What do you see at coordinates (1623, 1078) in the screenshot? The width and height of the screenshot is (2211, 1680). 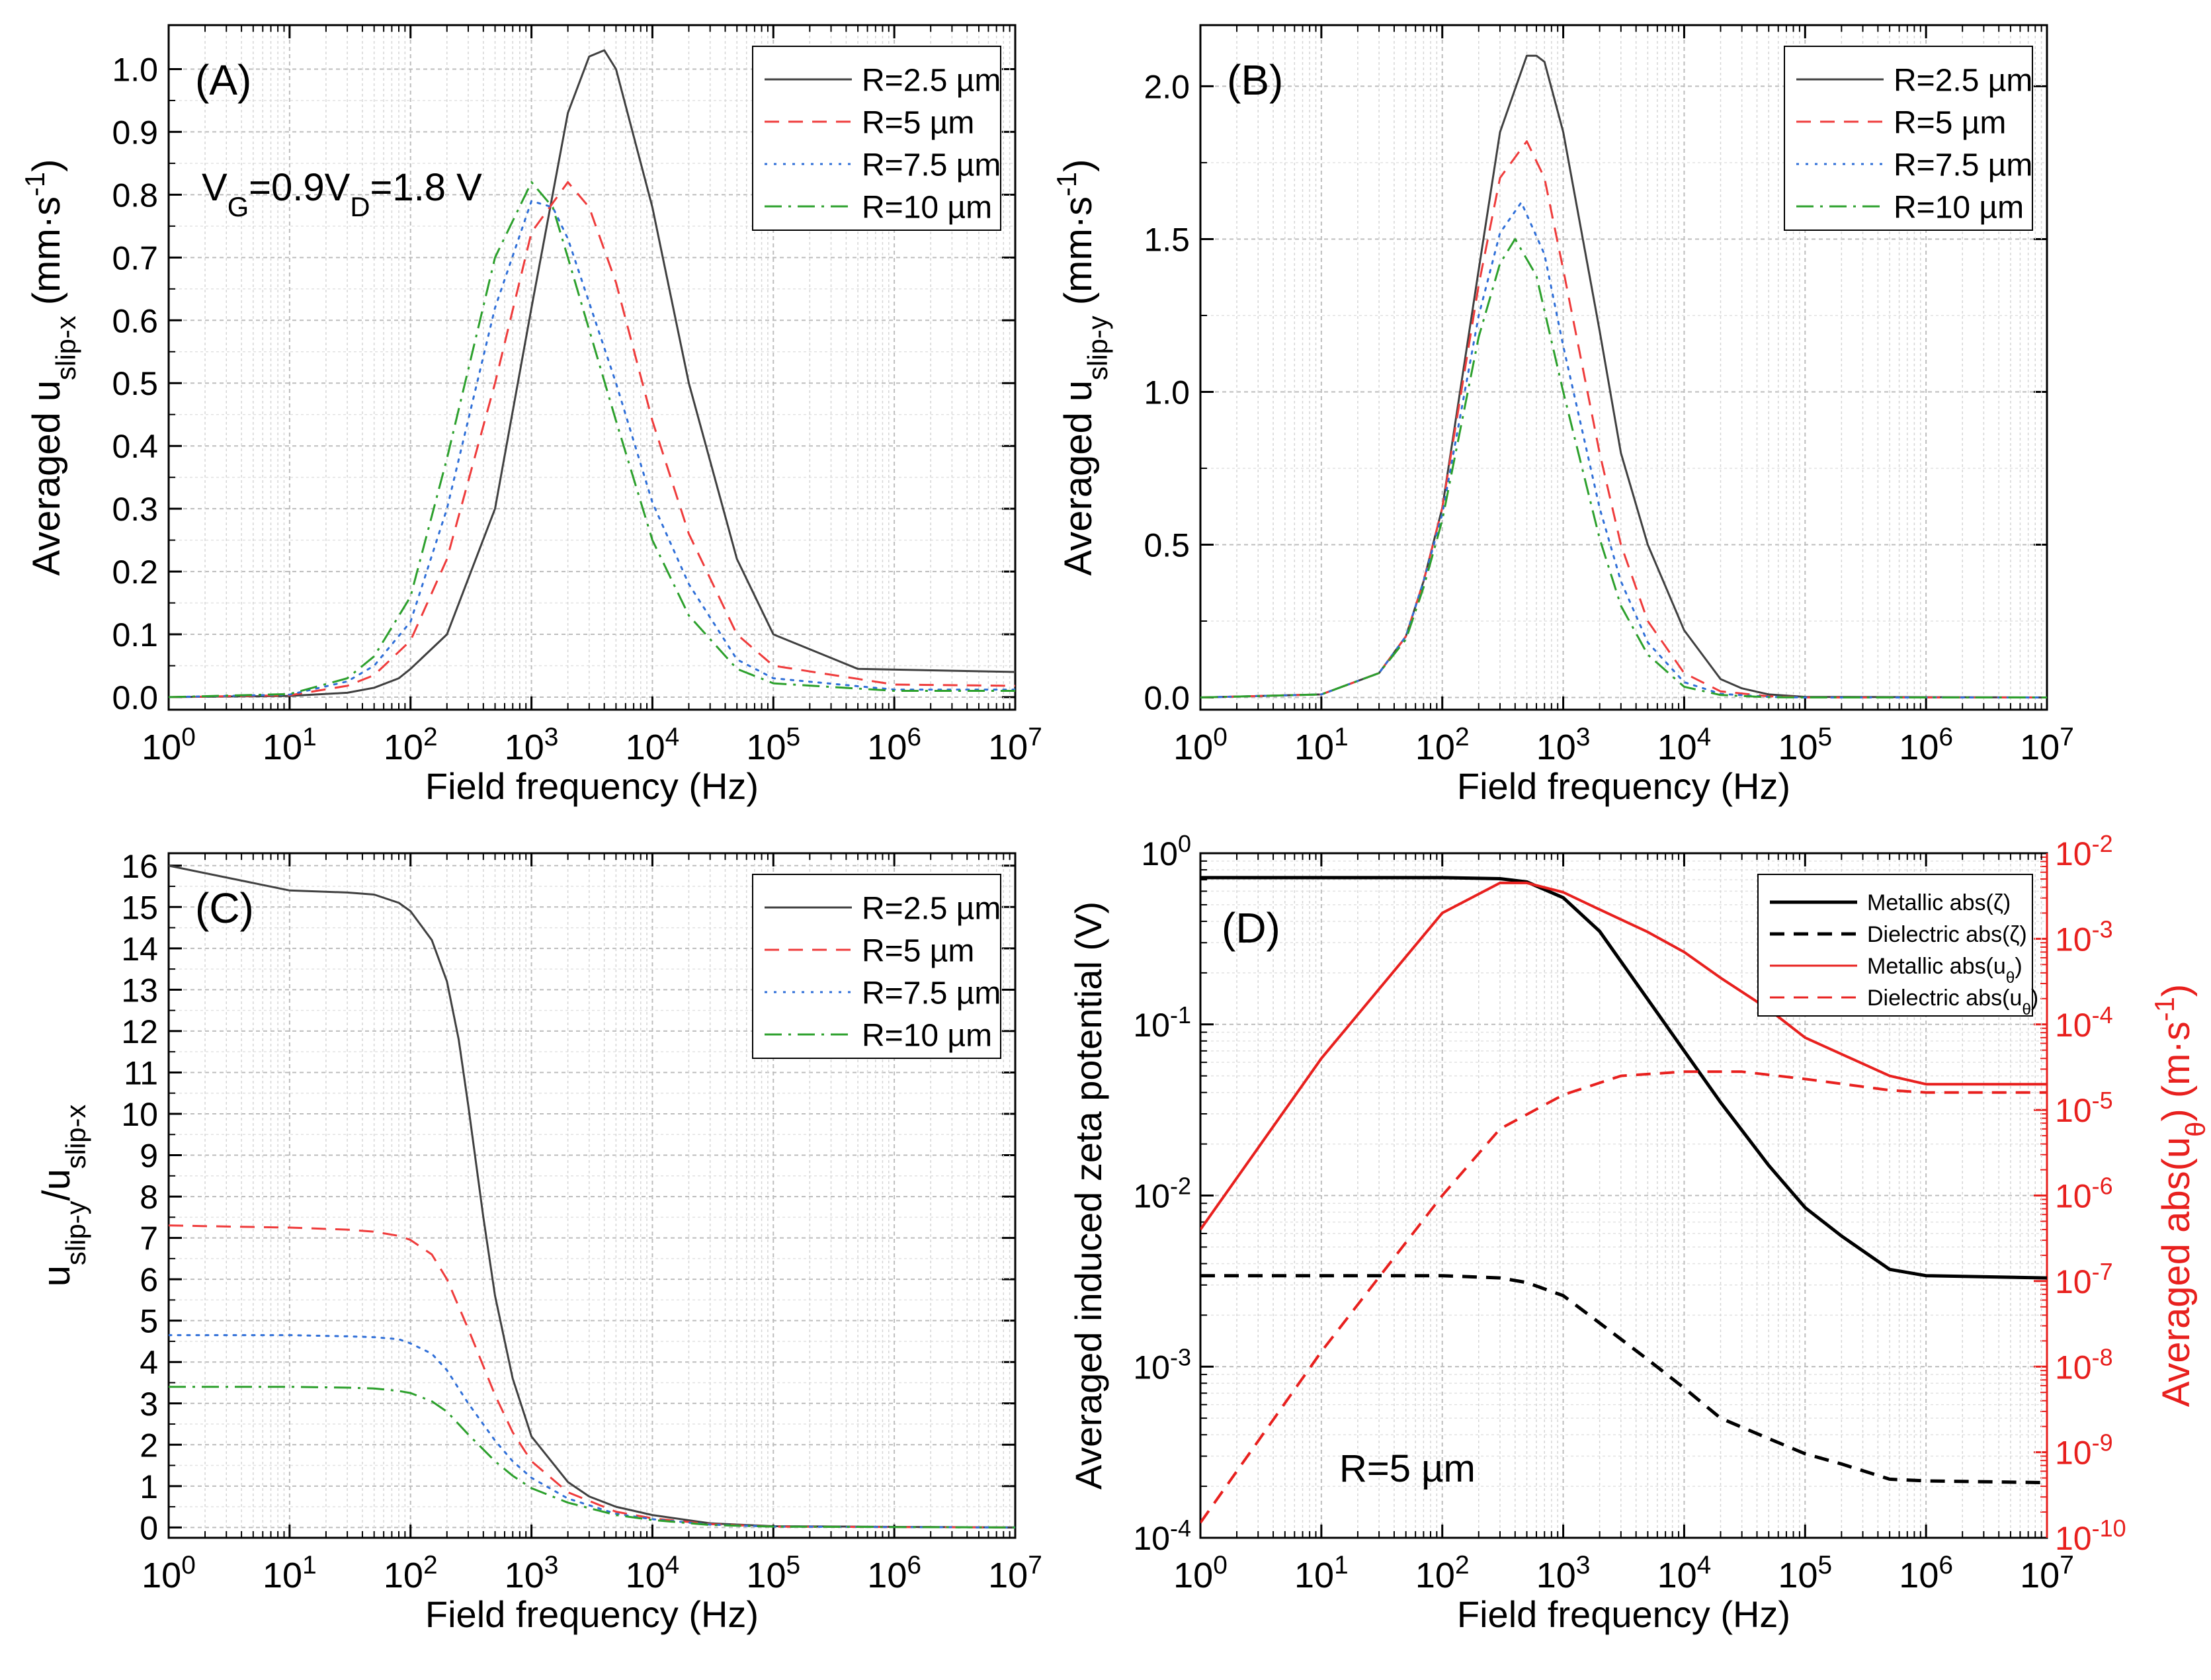 I see `series-line-metallic-abs-` at bounding box center [1623, 1078].